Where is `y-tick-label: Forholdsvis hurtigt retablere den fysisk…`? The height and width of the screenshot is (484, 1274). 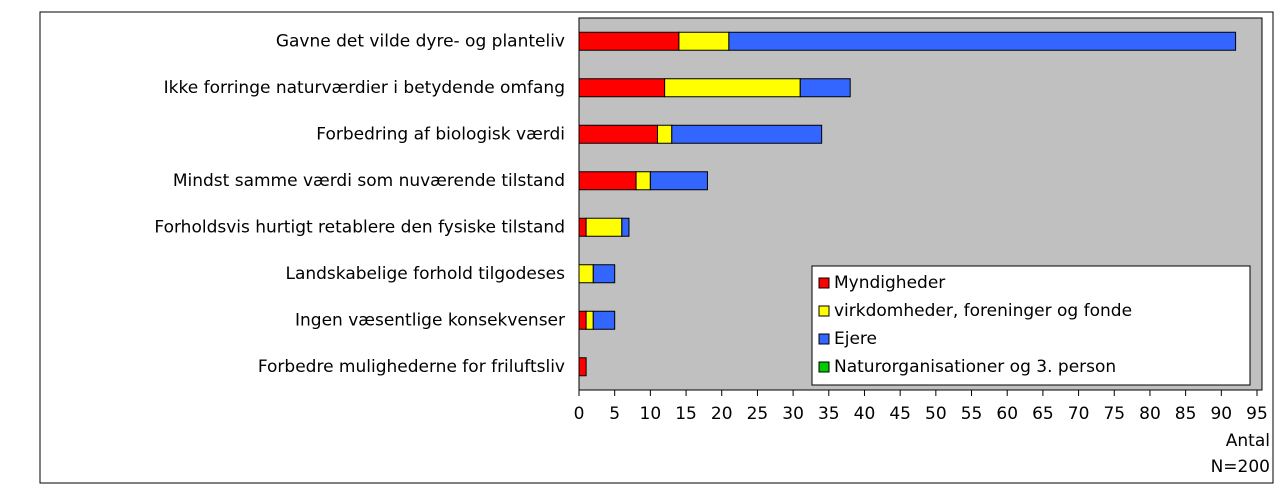 y-tick-label: Forholdsvis hurtigt retablere den fysisk… is located at coordinates (359, 227).